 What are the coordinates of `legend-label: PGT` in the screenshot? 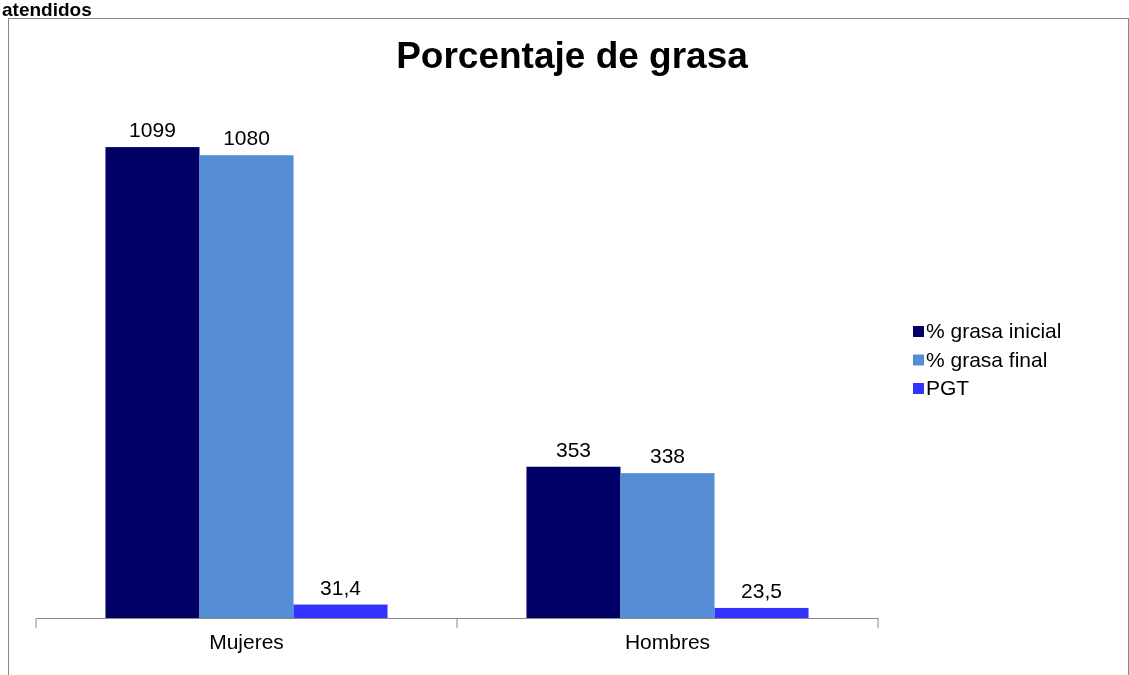 It's located at (948, 387).